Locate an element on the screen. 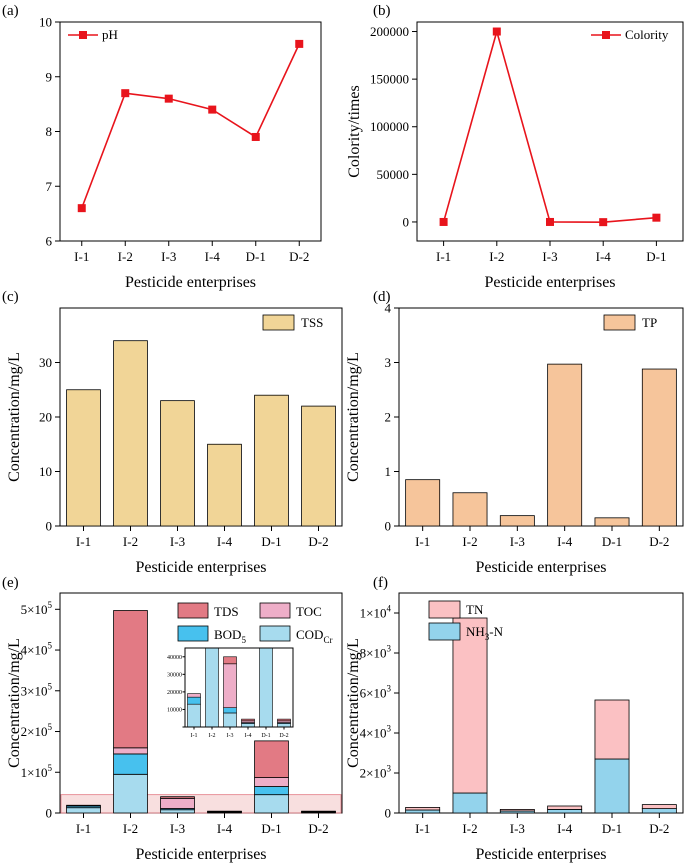 Image resolution: width=685 pixels, height=863 pixels. y-tick-label: 50000 is located at coordinates (393, 174).